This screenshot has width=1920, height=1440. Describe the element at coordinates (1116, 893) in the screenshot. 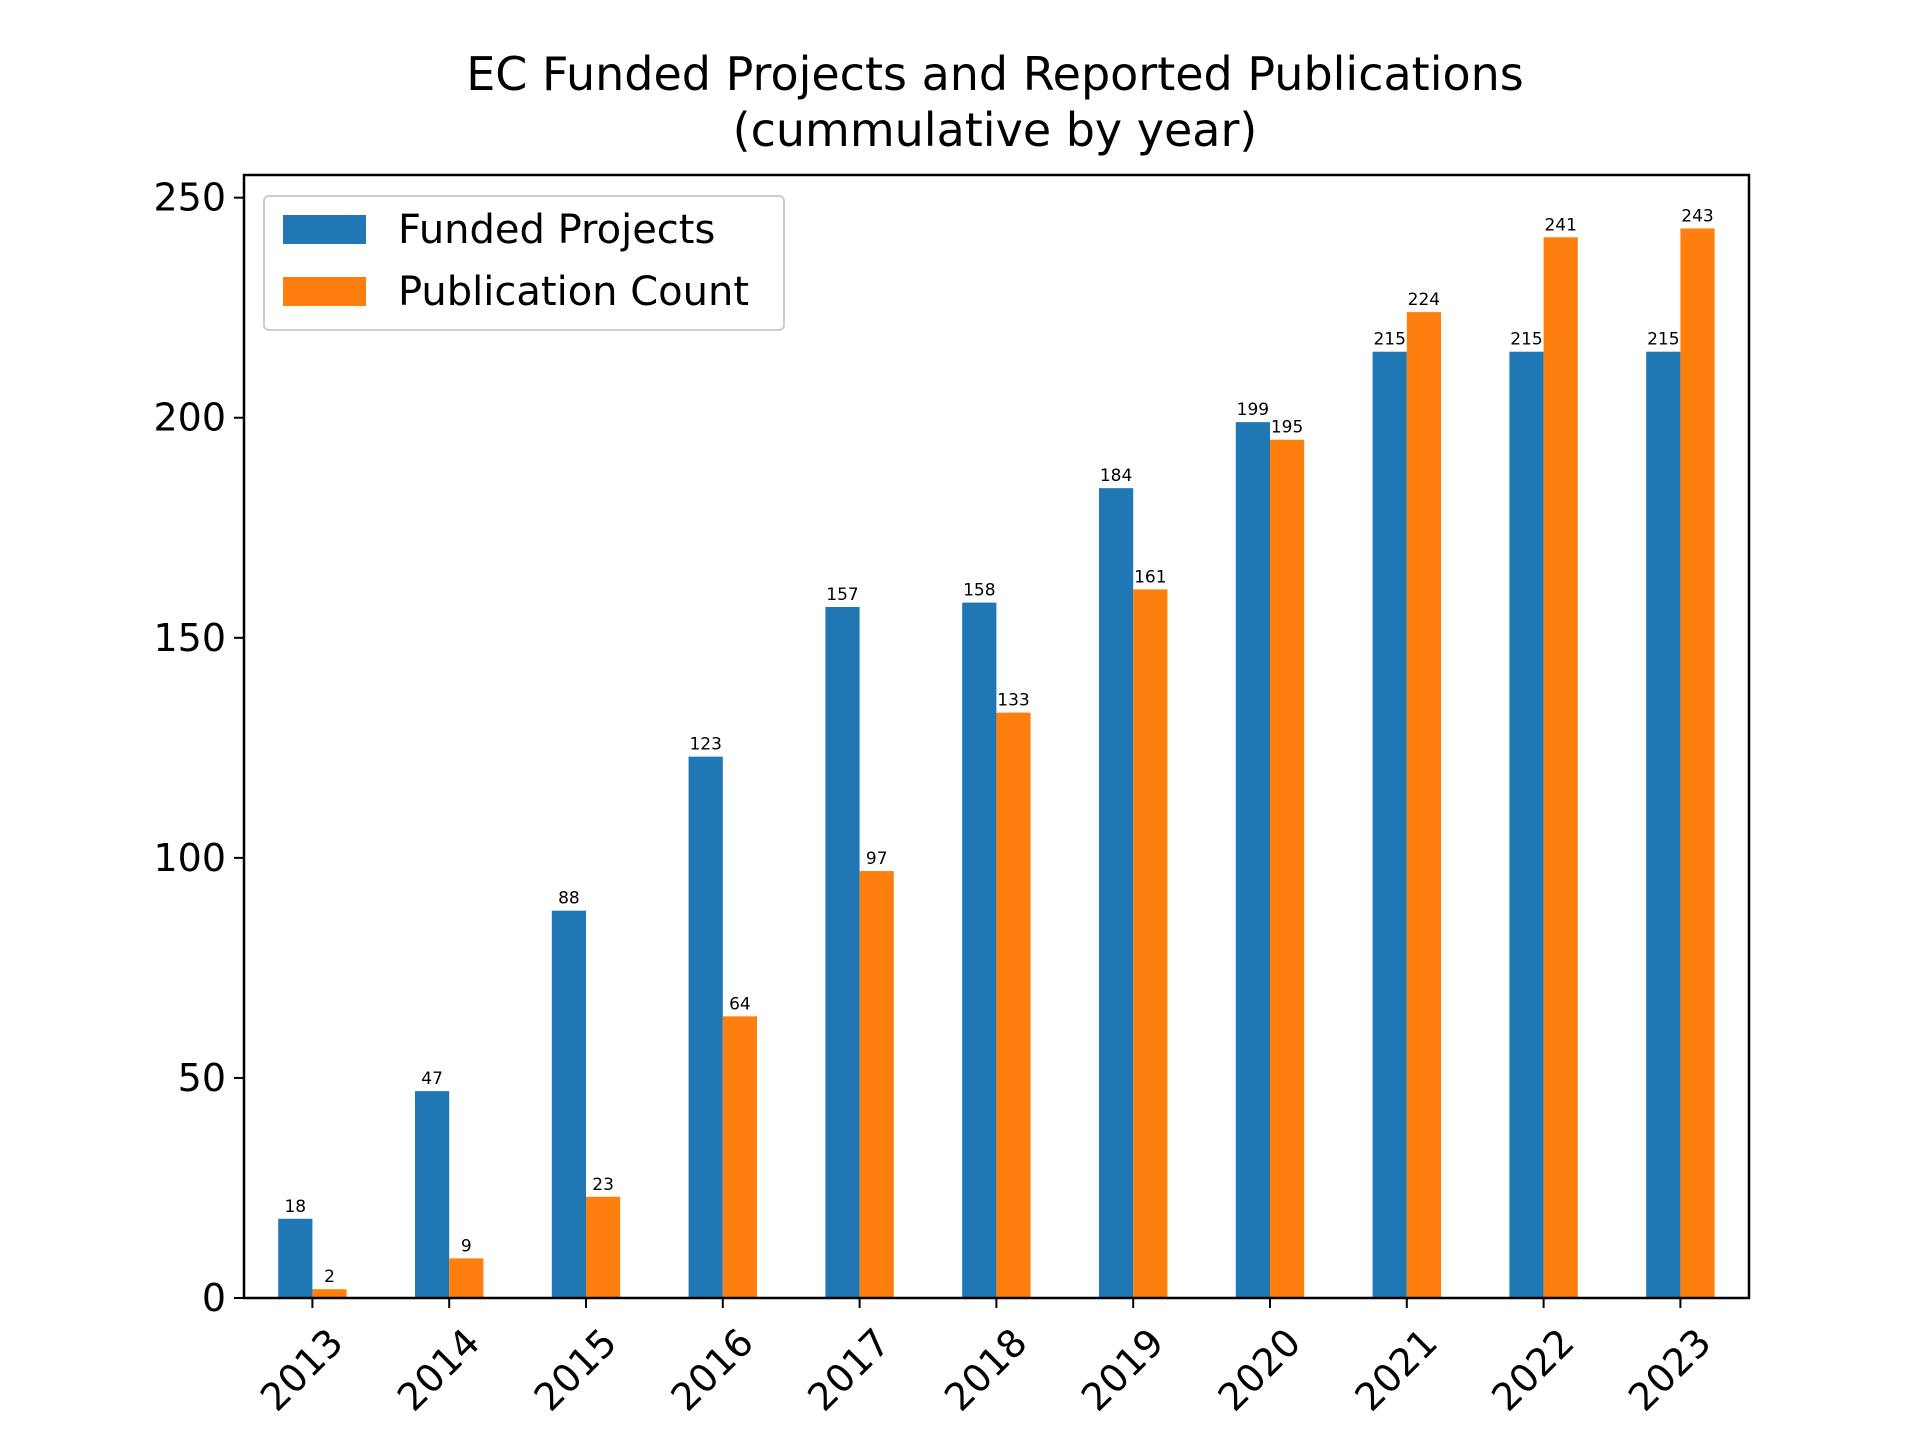

I see `bar-funded-projects-2019` at that location.